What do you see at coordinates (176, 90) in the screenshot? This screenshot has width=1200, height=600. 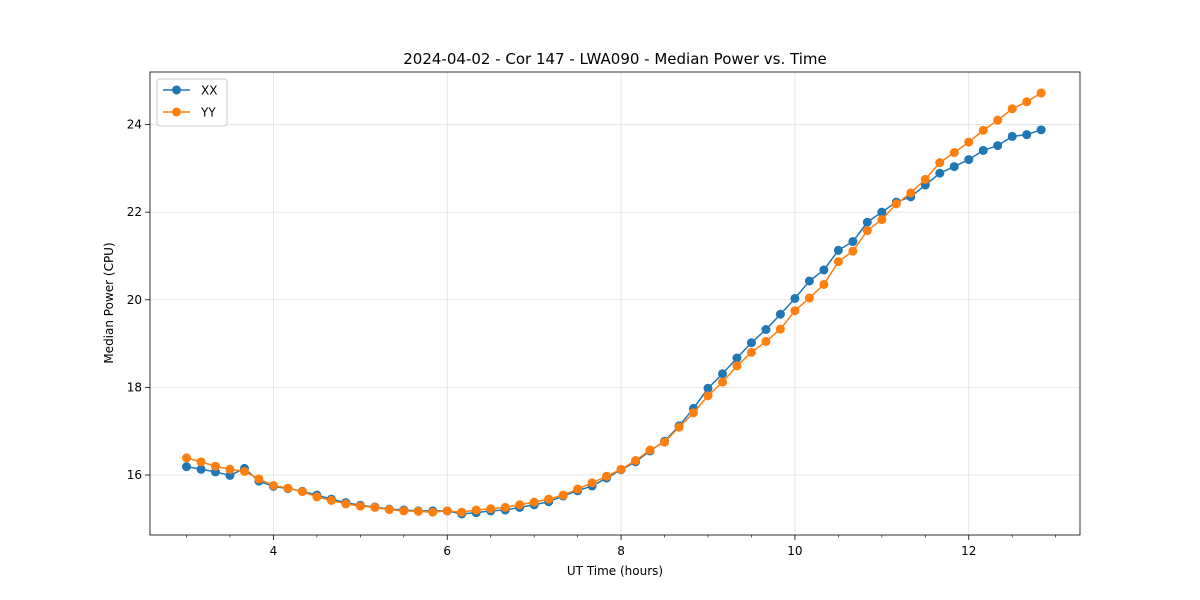 I see `legend-marker-xx` at bounding box center [176, 90].